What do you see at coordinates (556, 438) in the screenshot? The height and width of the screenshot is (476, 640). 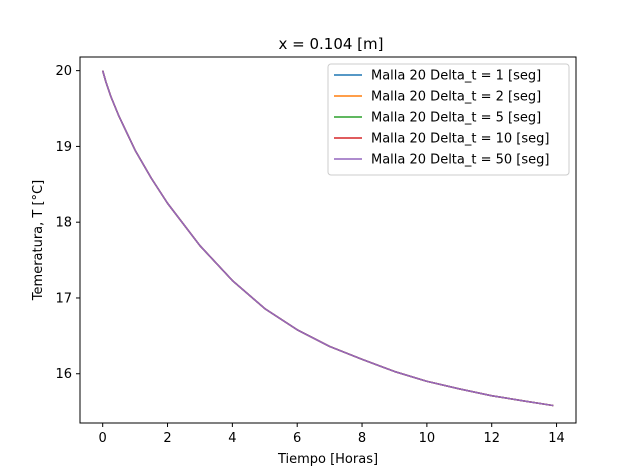 I see `x-tick-label: 14` at bounding box center [556, 438].